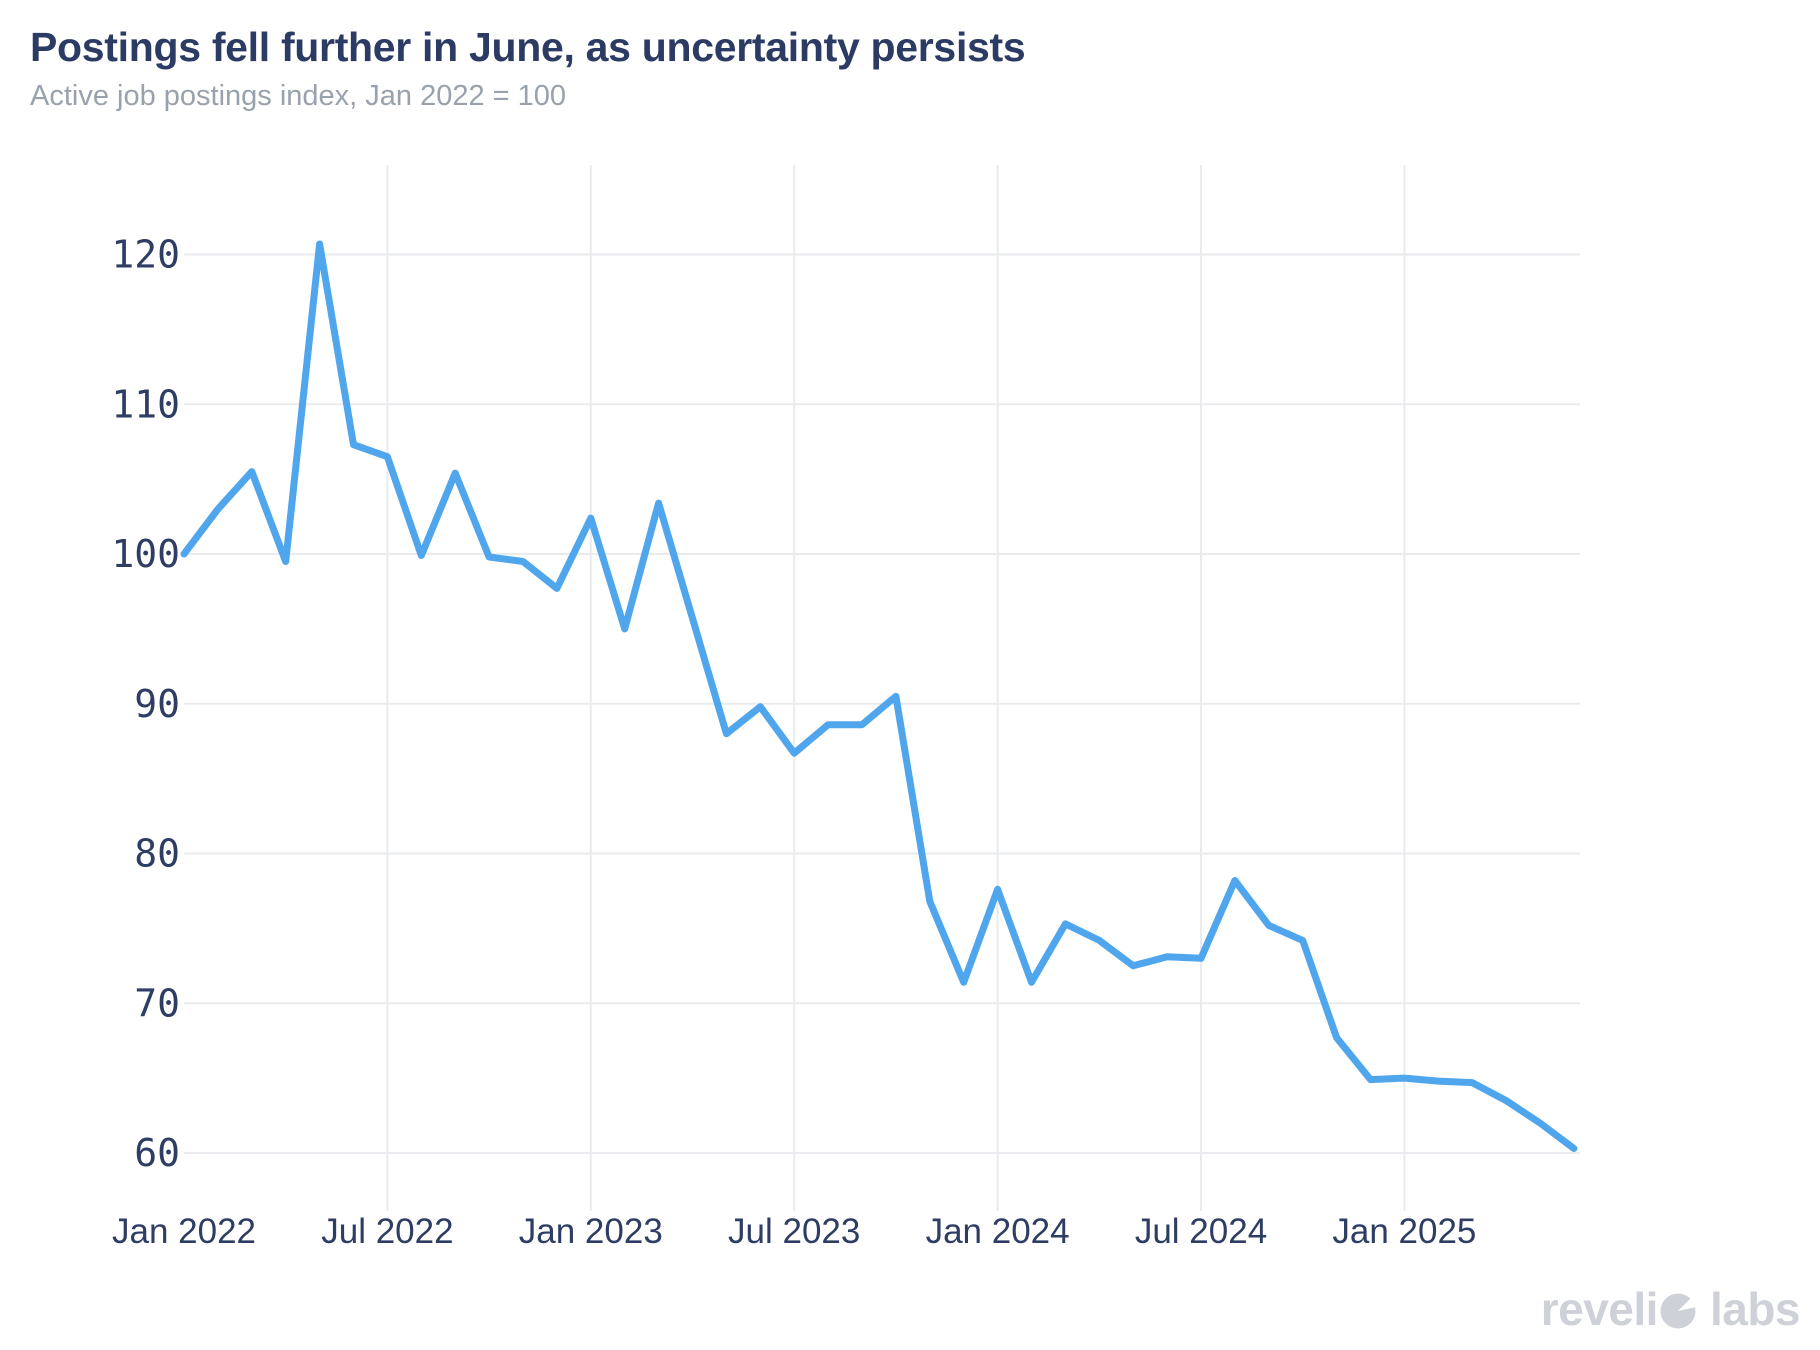 Image resolution: width=1820 pixels, height=1350 pixels. I want to click on svg-text: Jul 2023, so click(794, 1231).